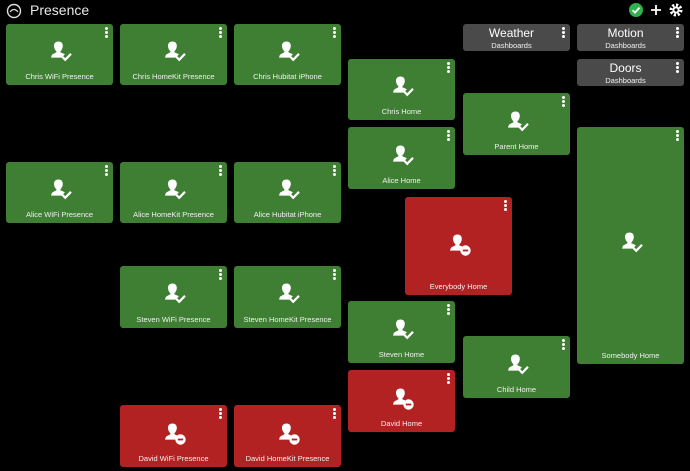 The image size is (690, 471). What do you see at coordinates (401, 423) in the screenshot?
I see `tile-label: David Home` at bounding box center [401, 423].